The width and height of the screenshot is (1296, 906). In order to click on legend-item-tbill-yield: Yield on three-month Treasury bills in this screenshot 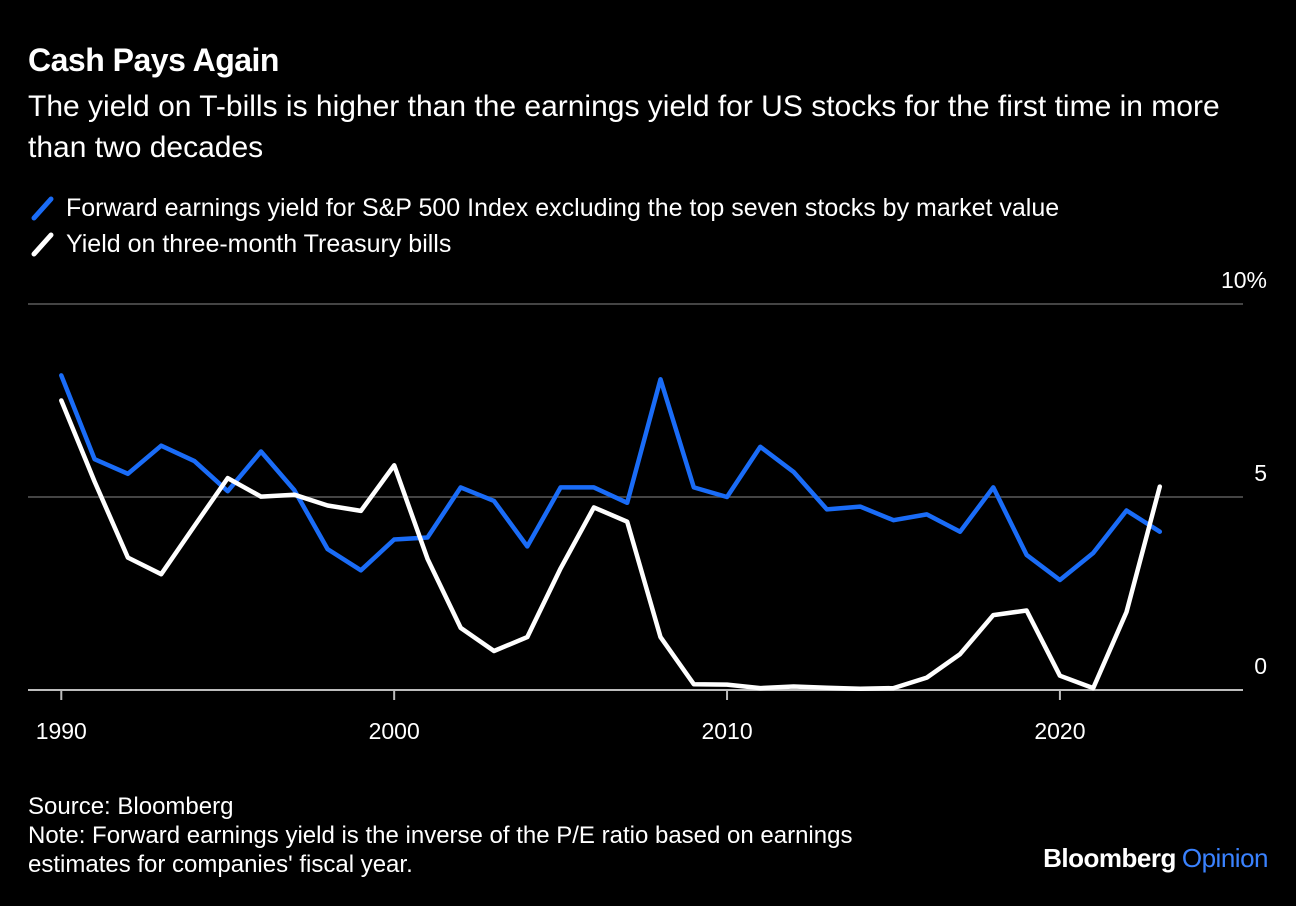, I will do `click(544, 244)`.